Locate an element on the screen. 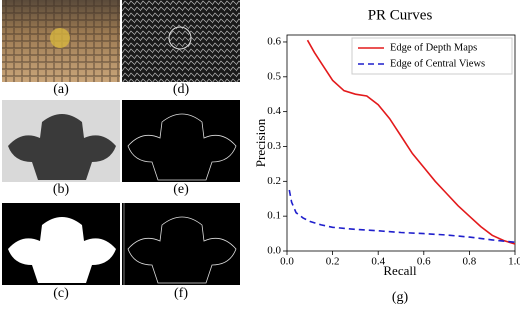 Image resolution: width=520 pixels, height=313 pixels. y-tick-label: 0.3 is located at coordinates (274, 146).